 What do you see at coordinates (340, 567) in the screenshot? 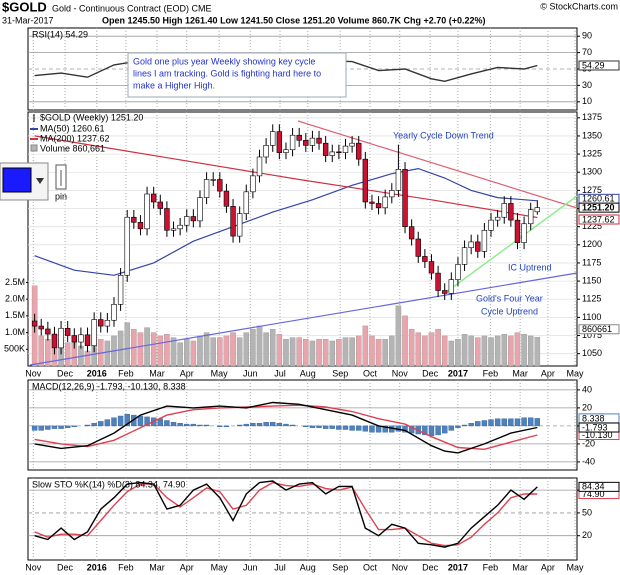
I see `x-tick-label: Sep` at bounding box center [340, 567].